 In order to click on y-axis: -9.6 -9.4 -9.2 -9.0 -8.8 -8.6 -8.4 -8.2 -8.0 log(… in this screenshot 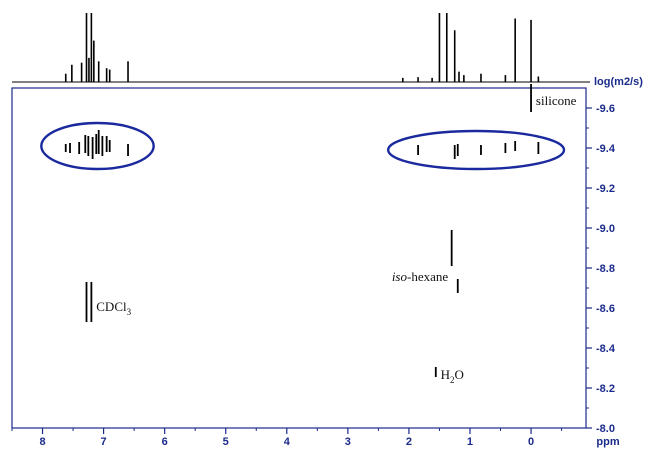, I will do `click(614, 255)`.